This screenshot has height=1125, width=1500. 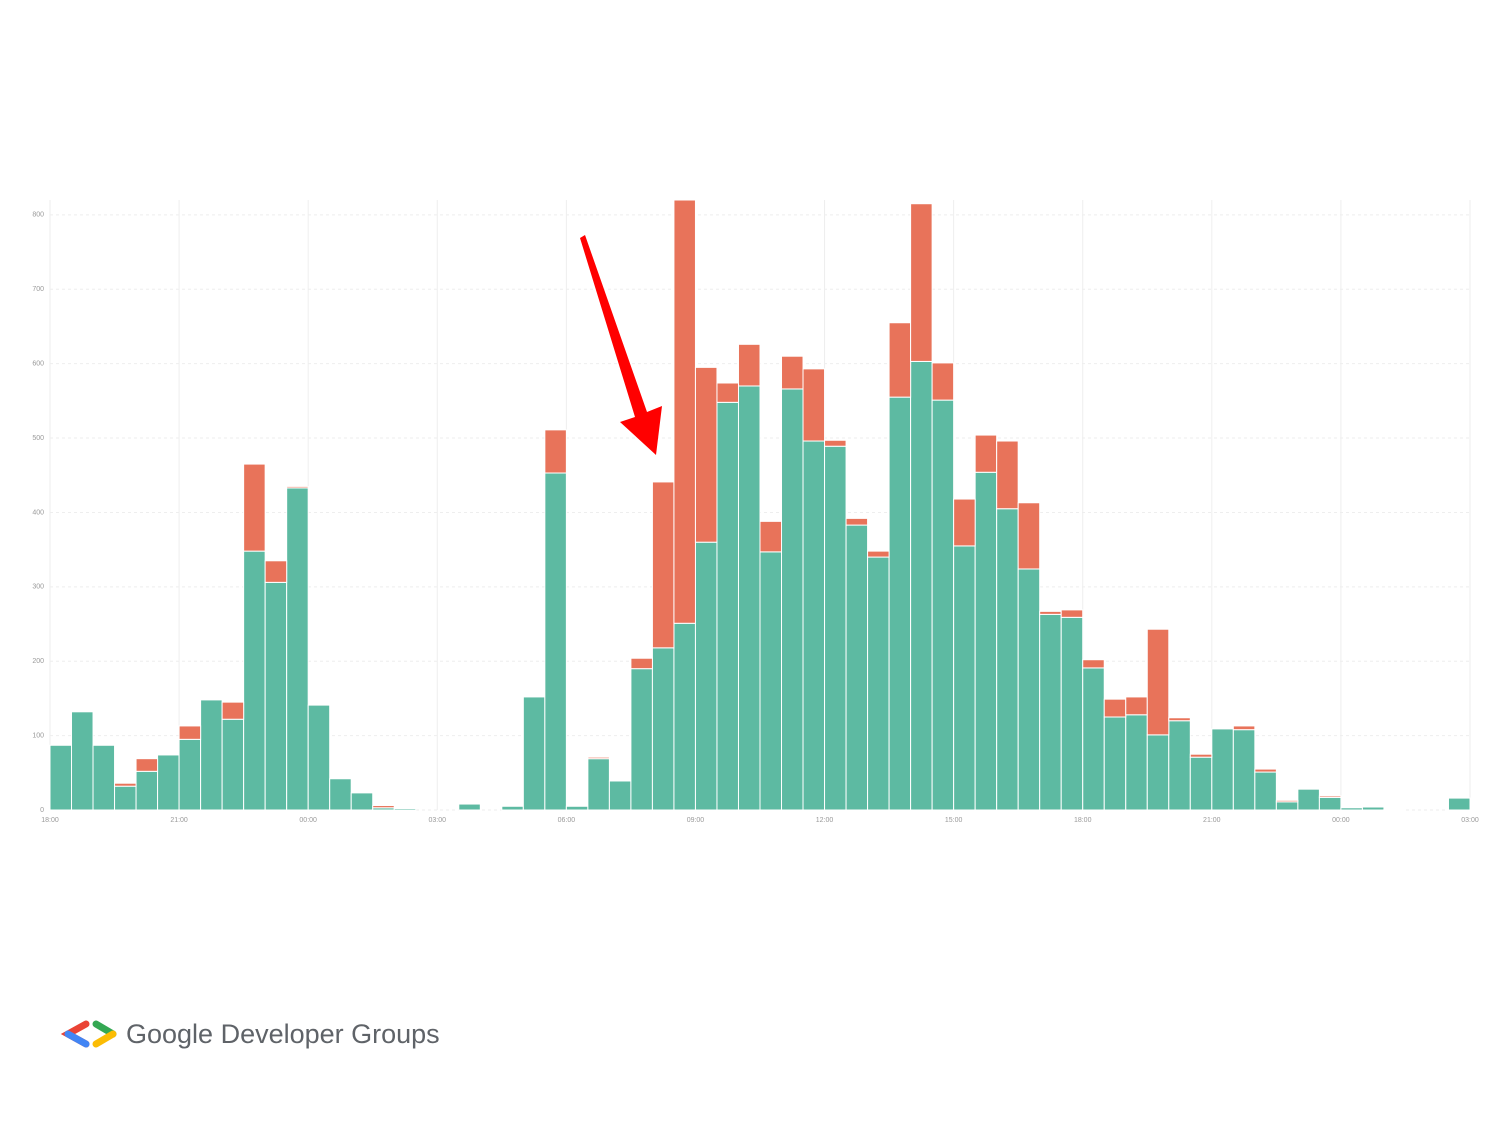 What do you see at coordinates (50, 820) in the screenshot?
I see `x-tick-label: 18:00` at bounding box center [50, 820].